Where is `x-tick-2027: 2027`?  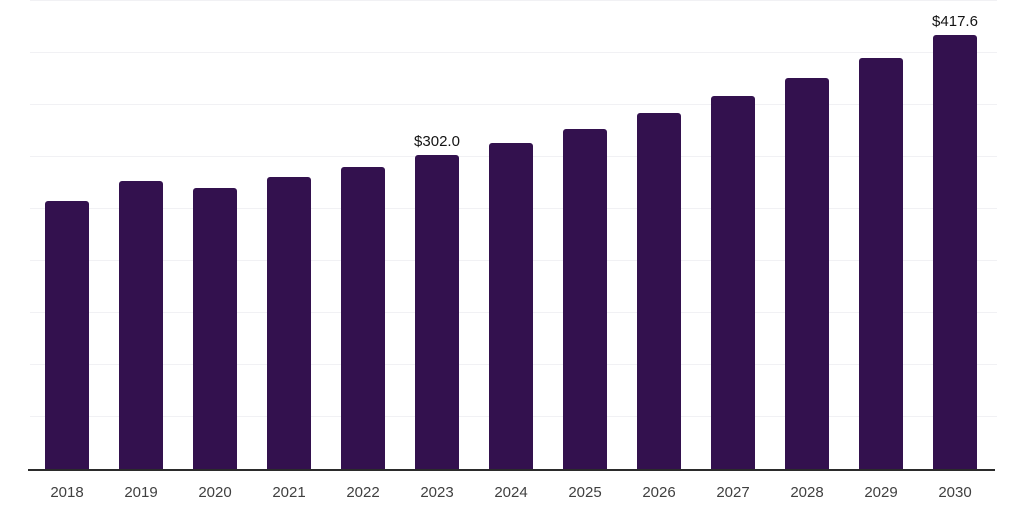 x-tick-2027: 2027 is located at coordinates (733, 492).